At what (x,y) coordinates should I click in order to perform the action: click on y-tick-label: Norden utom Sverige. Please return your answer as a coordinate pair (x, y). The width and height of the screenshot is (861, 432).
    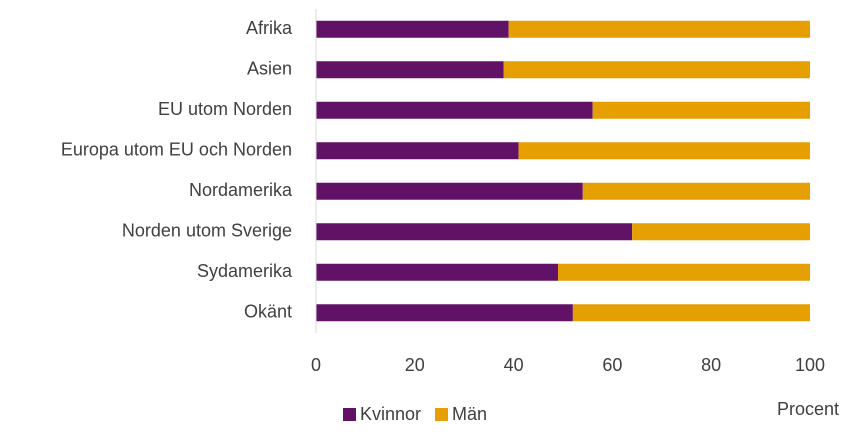
    Looking at the image, I should click on (207, 231).